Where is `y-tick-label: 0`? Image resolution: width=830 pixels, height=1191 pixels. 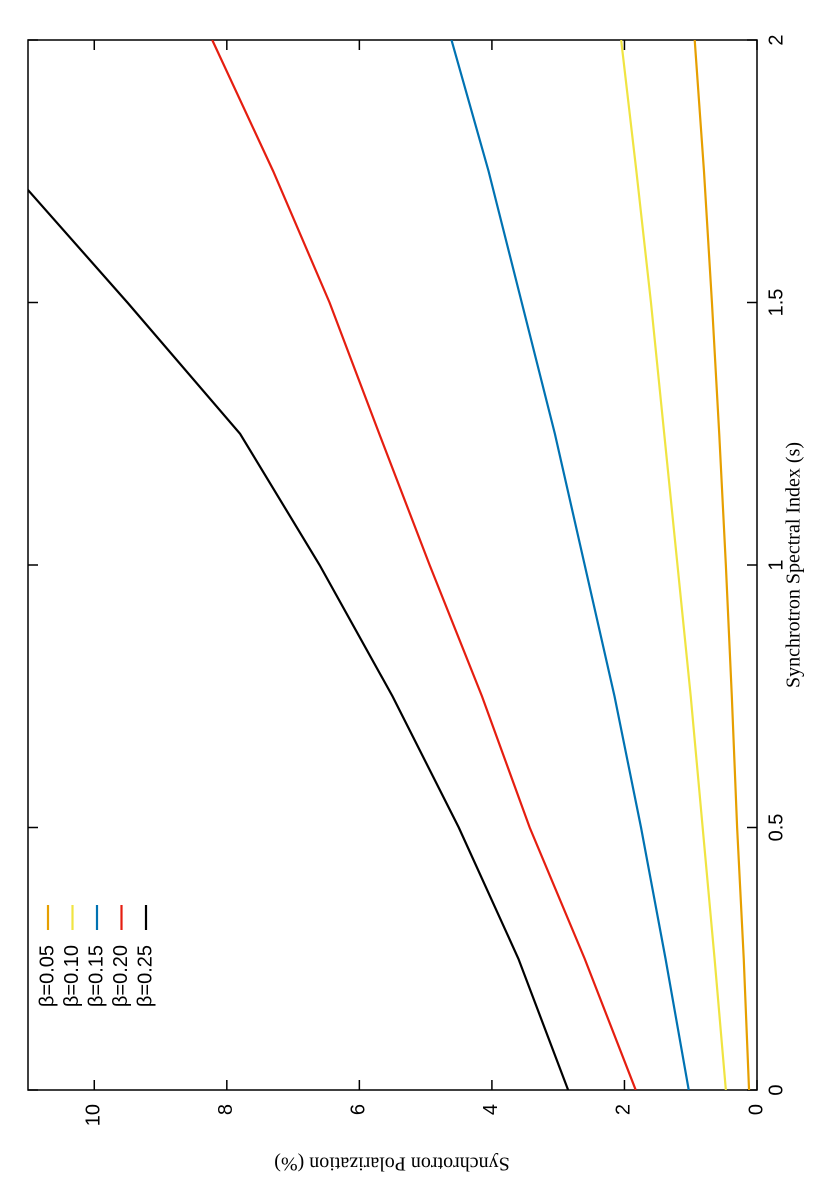
y-tick-label: 0 is located at coordinates (756, 1109).